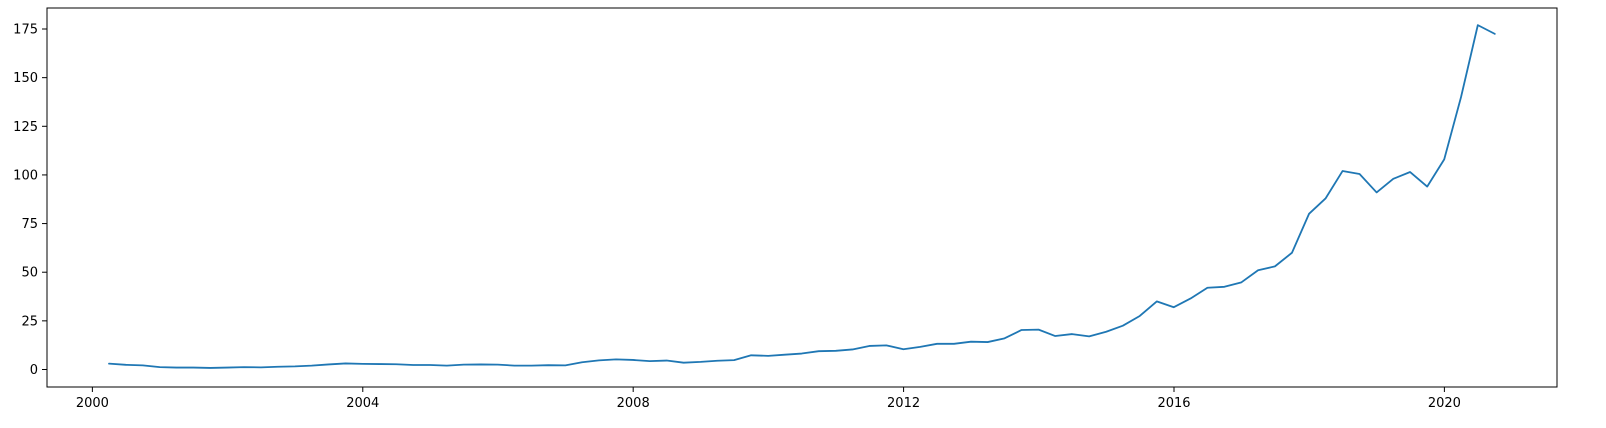 Image resolution: width=1606 pixels, height=428 pixels. Describe the element at coordinates (25, 175) in the screenshot. I see `y-tick-label: 100` at that location.